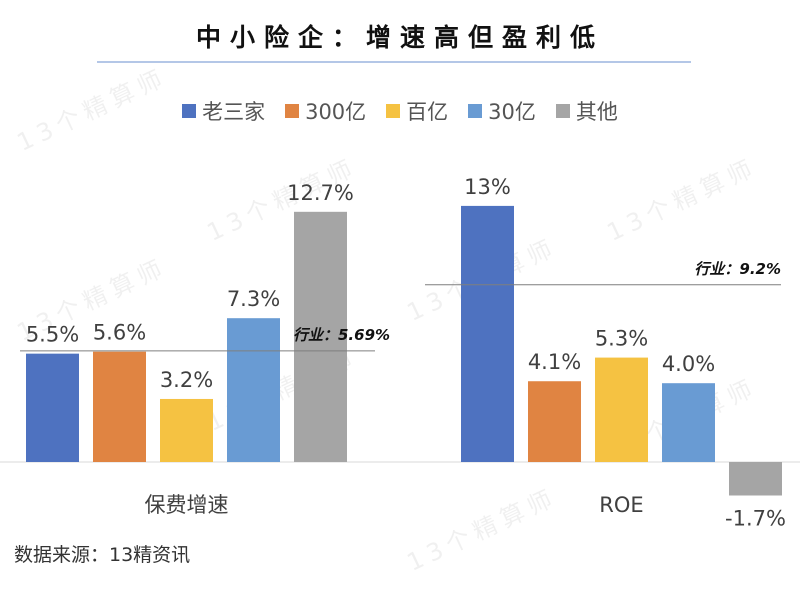 Image resolution: width=800 pixels, height=590 pixels. What do you see at coordinates (234, 112) in the screenshot?
I see `legend-label: 老三家` at bounding box center [234, 112].